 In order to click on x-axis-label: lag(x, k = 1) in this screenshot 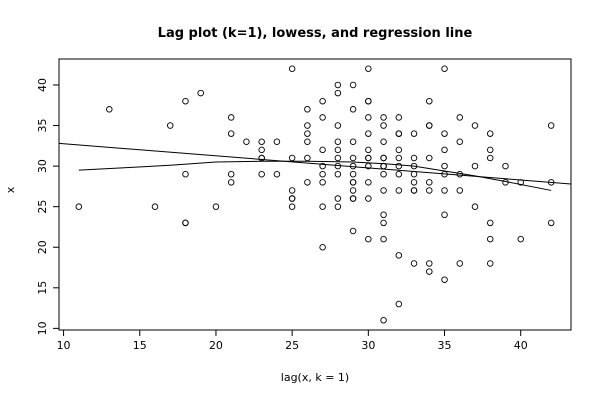, I will do `click(315, 377)`.